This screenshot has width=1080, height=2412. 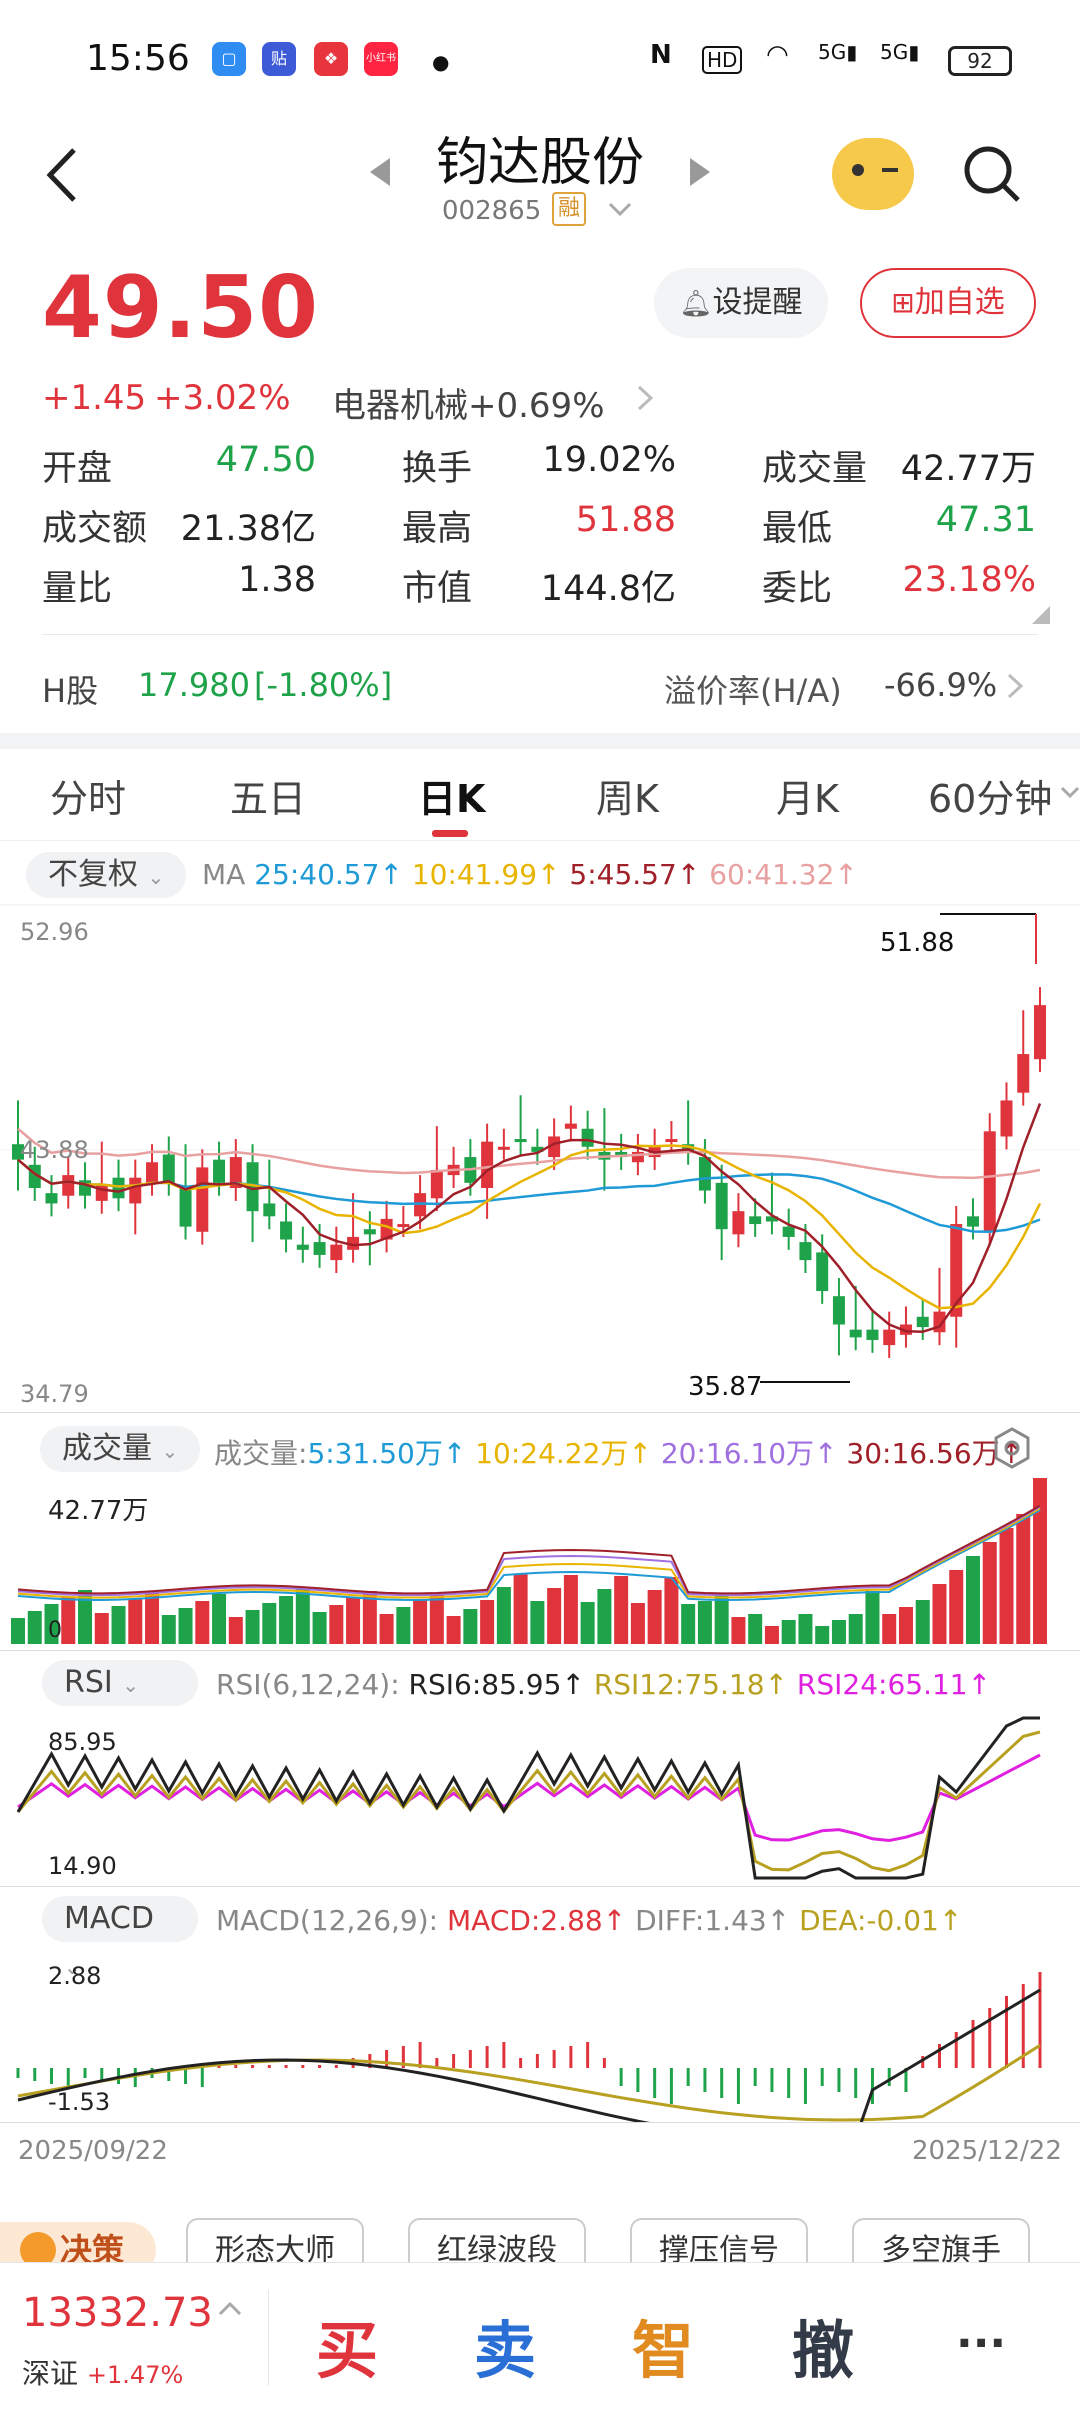 I want to click on stat-value: 1.38, so click(x=277, y=580).